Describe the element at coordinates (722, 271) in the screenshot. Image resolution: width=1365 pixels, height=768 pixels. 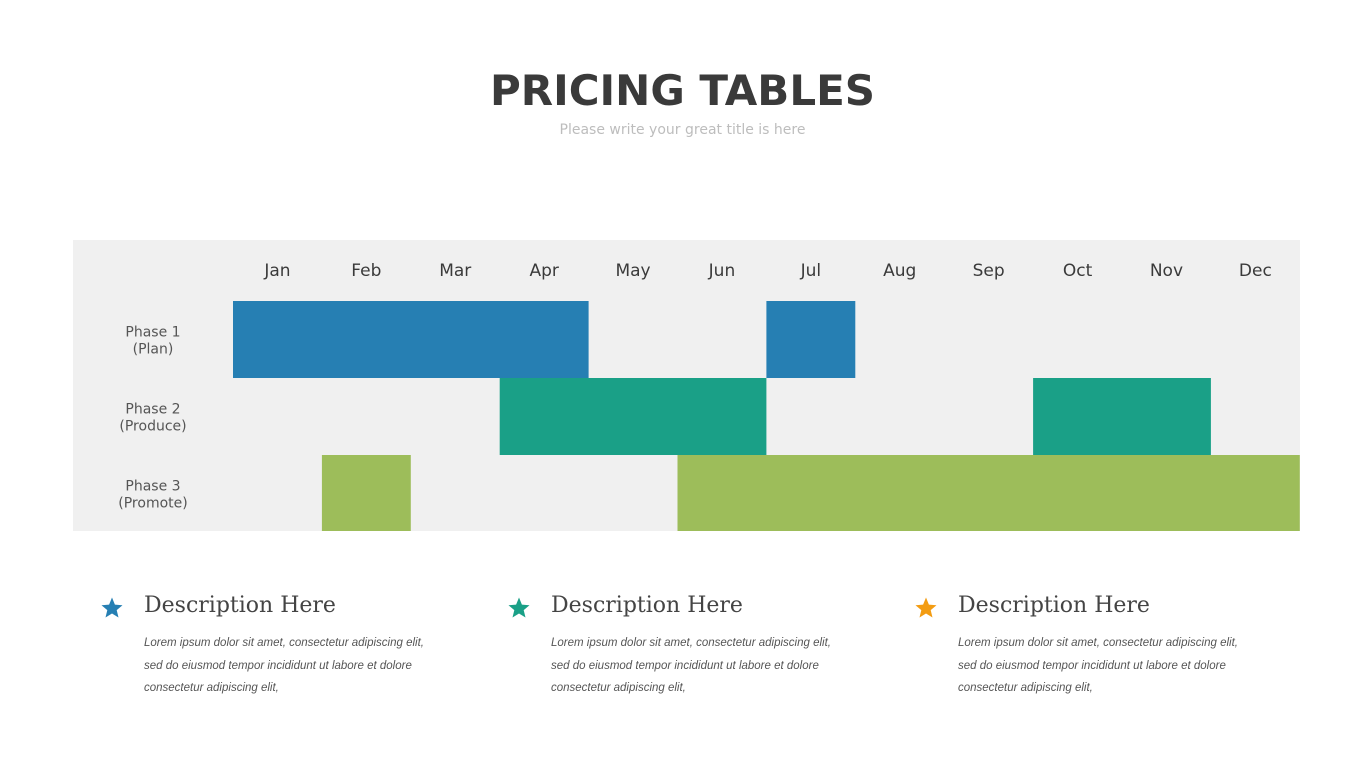
I see `month-label: Jun` at that location.